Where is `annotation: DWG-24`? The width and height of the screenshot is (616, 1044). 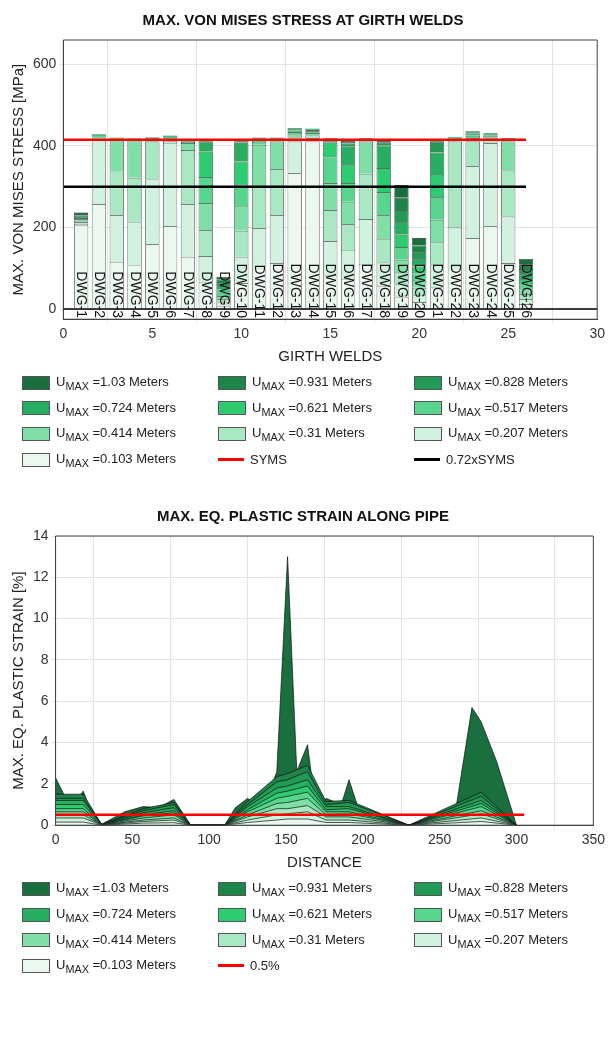 annotation: DWG-24 is located at coordinates (491, 291).